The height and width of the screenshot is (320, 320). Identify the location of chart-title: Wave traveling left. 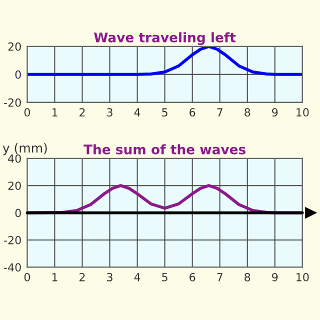
(165, 39).